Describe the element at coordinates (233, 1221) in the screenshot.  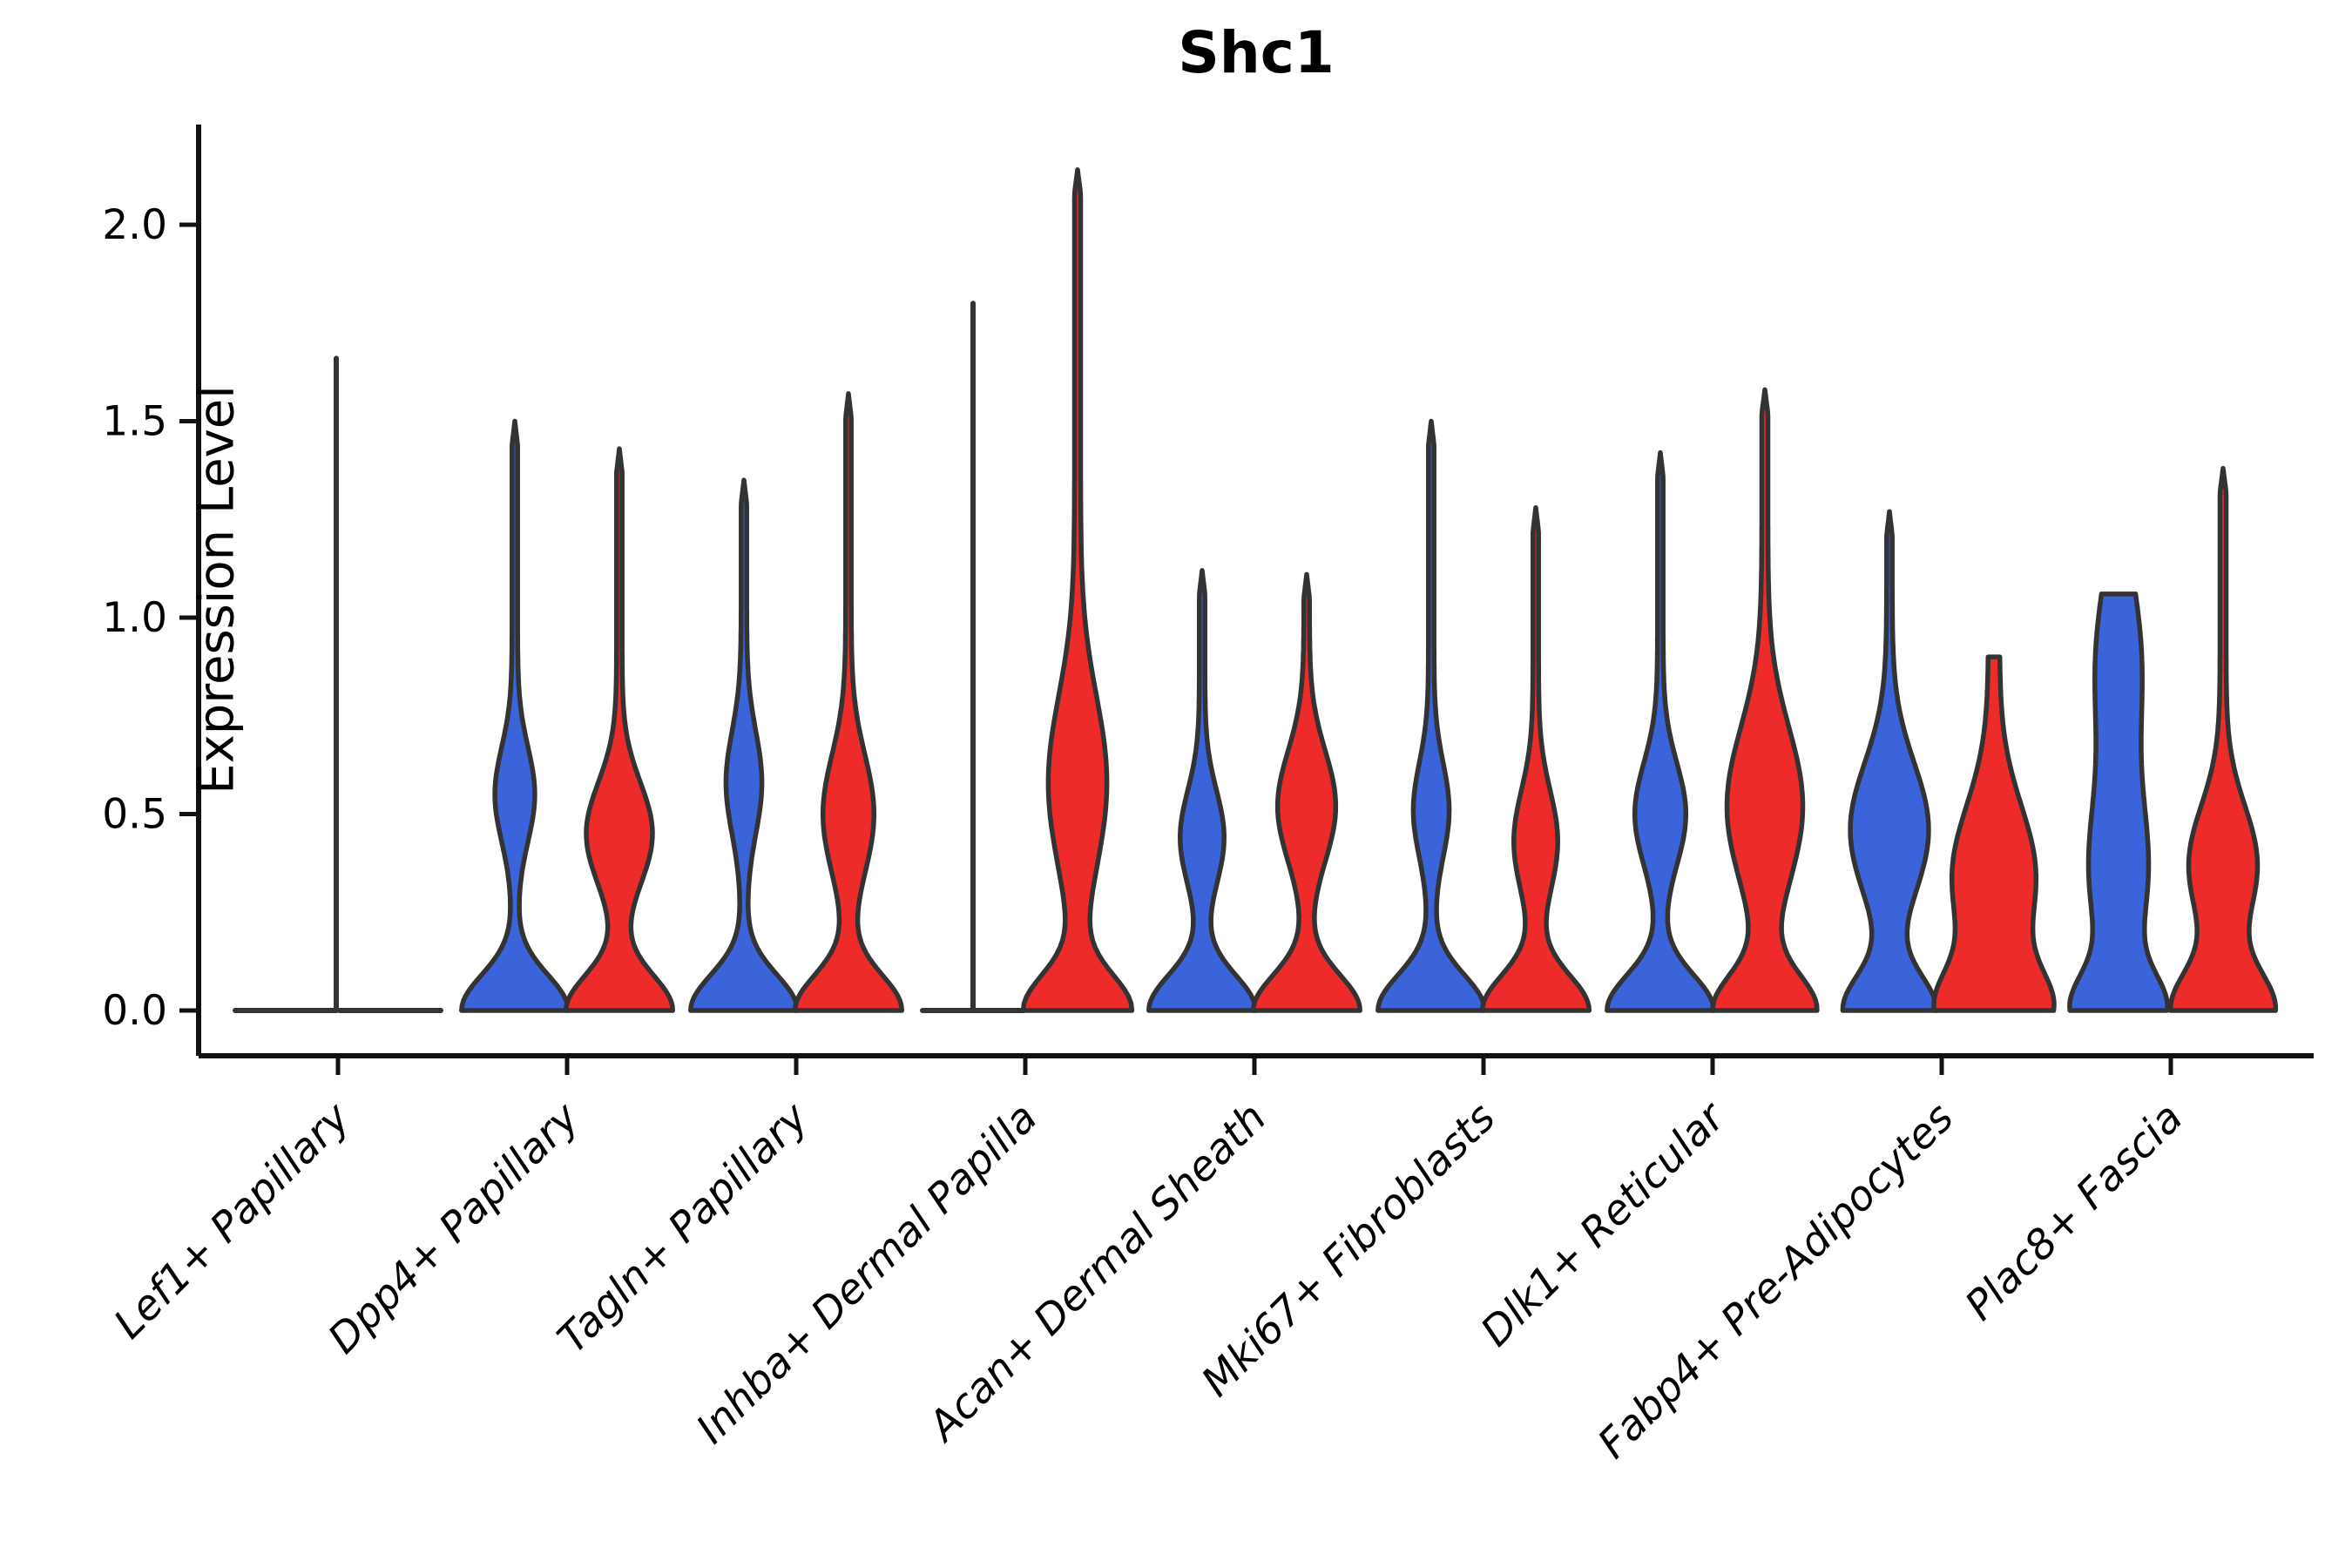
I see `x-category-label: Lef1+ Papillary` at that location.